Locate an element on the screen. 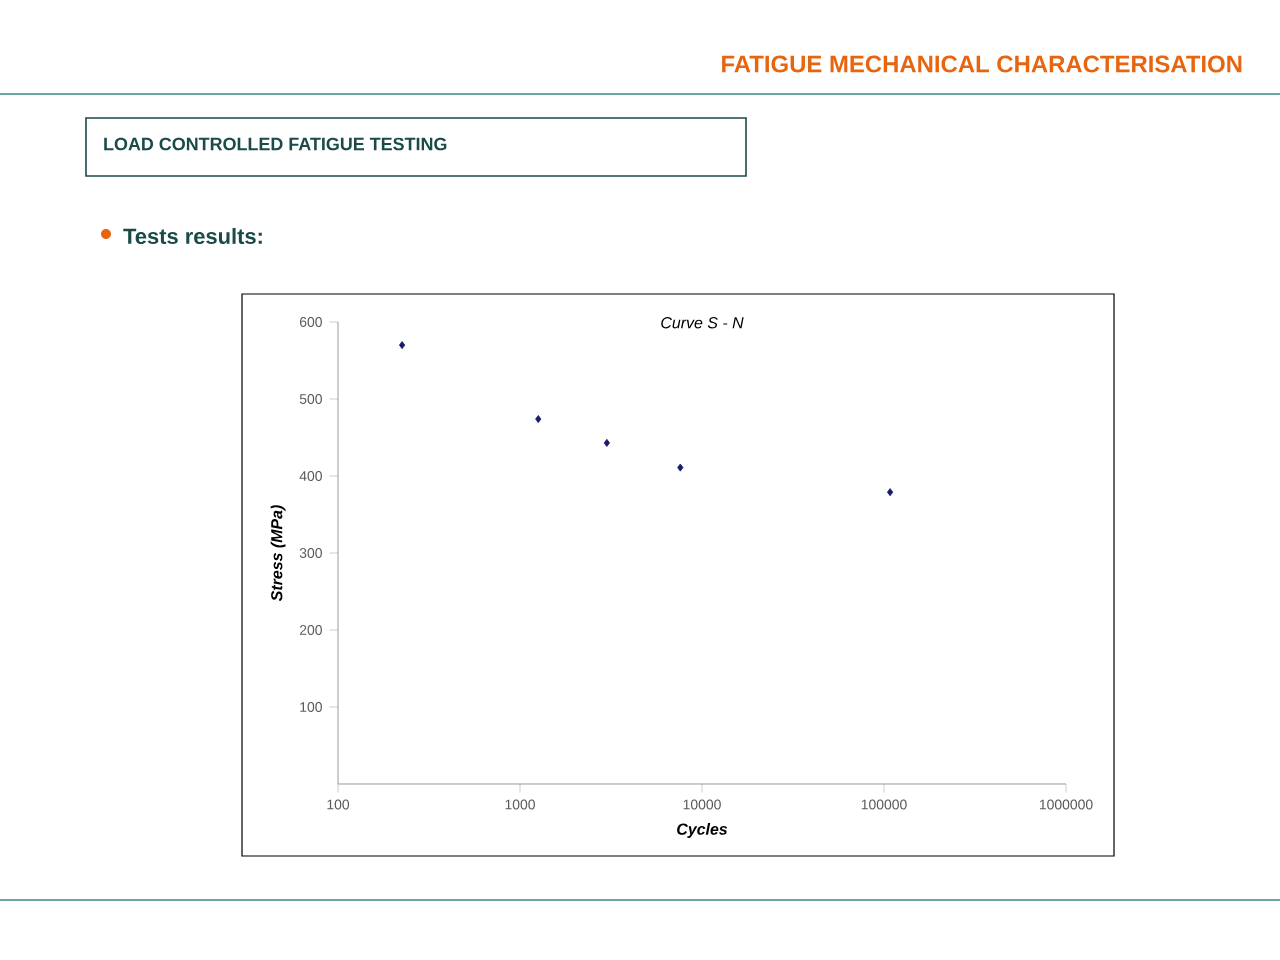  chart-title: FATIGUE MECHANICAL CHARACTERISATION is located at coordinates (982, 64).